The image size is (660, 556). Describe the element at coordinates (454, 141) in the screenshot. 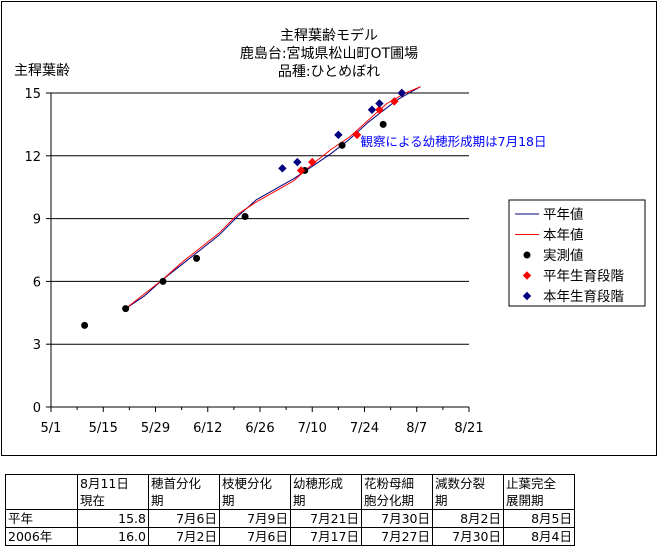

I see `annotation-text: 観察による幼穂形成期は7月18日` at that location.